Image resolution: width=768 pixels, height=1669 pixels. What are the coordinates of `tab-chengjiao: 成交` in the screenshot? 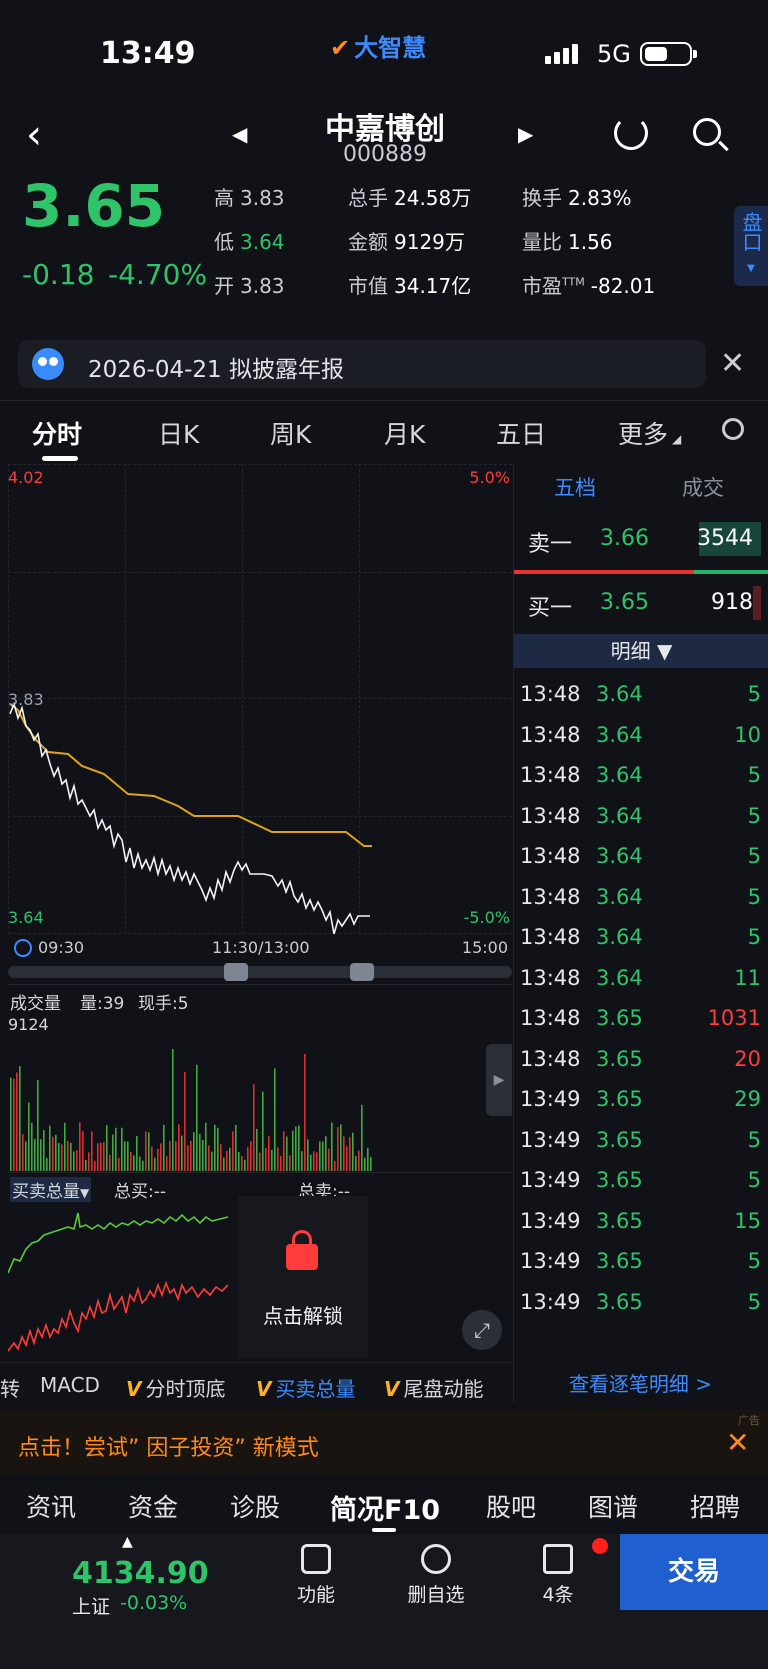 It's located at (703, 488).